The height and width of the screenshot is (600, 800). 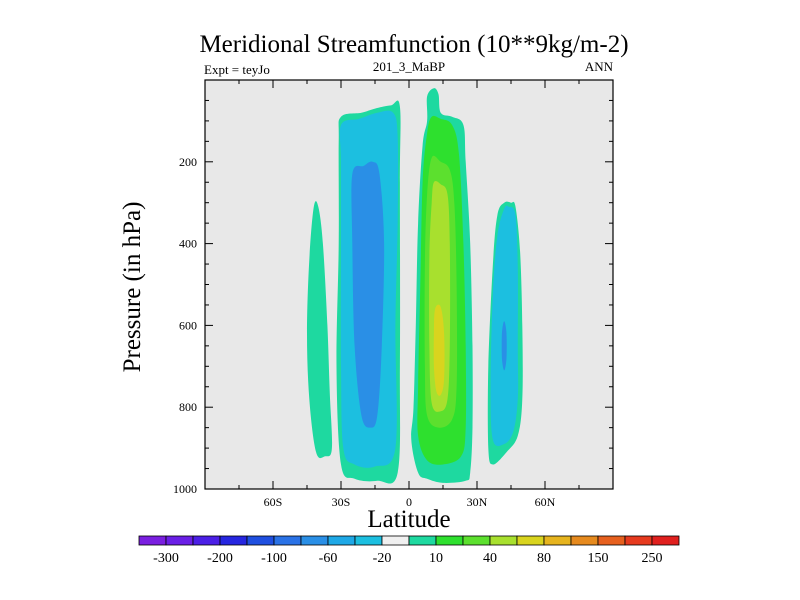 I want to click on y-tick-label: 1000, so click(x=185, y=489).